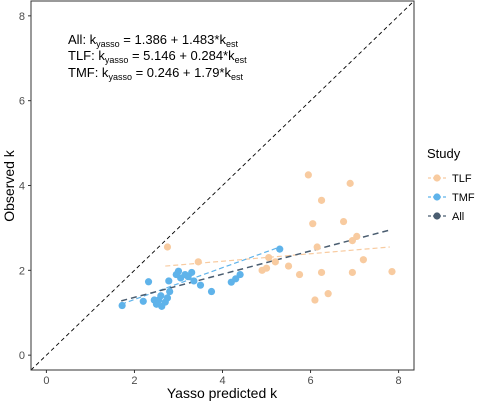 This screenshot has width=480, height=403. What do you see at coordinates (22, 271) in the screenshot?
I see `y-tick-label: 2` at bounding box center [22, 271].